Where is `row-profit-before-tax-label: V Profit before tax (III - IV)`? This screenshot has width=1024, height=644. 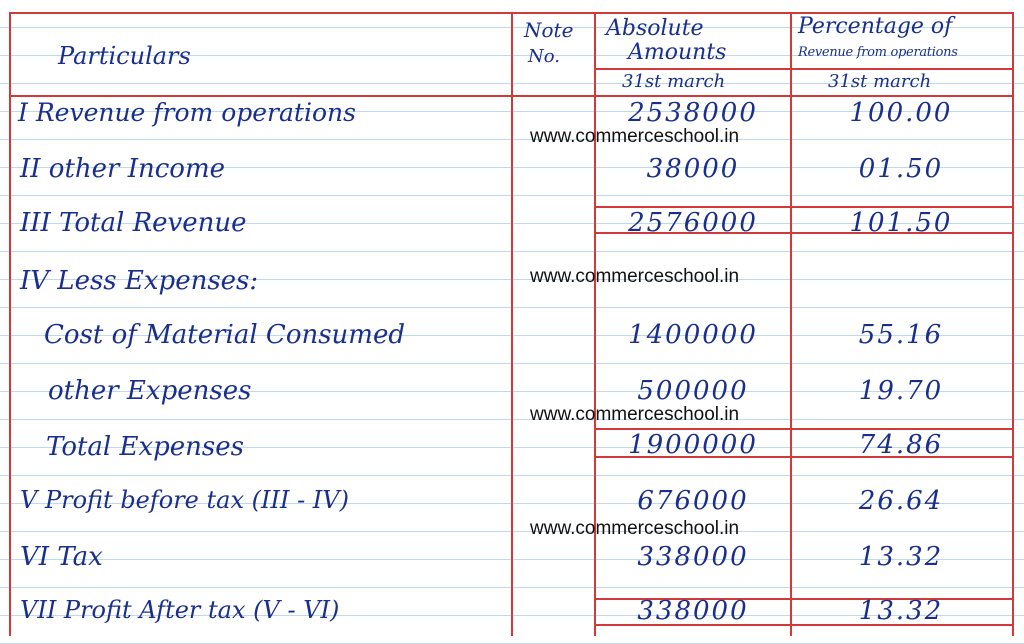 row-profit-before-tax-label: V Profit before tax (III - IV) is located at coordinates (184, 500).